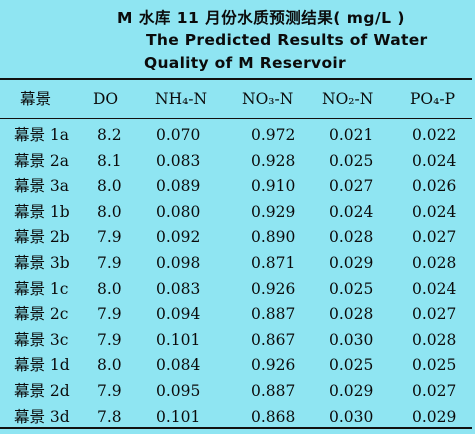 Image resolution: width=475 pixels, height=434 pixels. What do you see at coordinates (273, 263) in the screenshot?
I see `table-cell-no3-n: 0.871` at bounding box center [273, 263].